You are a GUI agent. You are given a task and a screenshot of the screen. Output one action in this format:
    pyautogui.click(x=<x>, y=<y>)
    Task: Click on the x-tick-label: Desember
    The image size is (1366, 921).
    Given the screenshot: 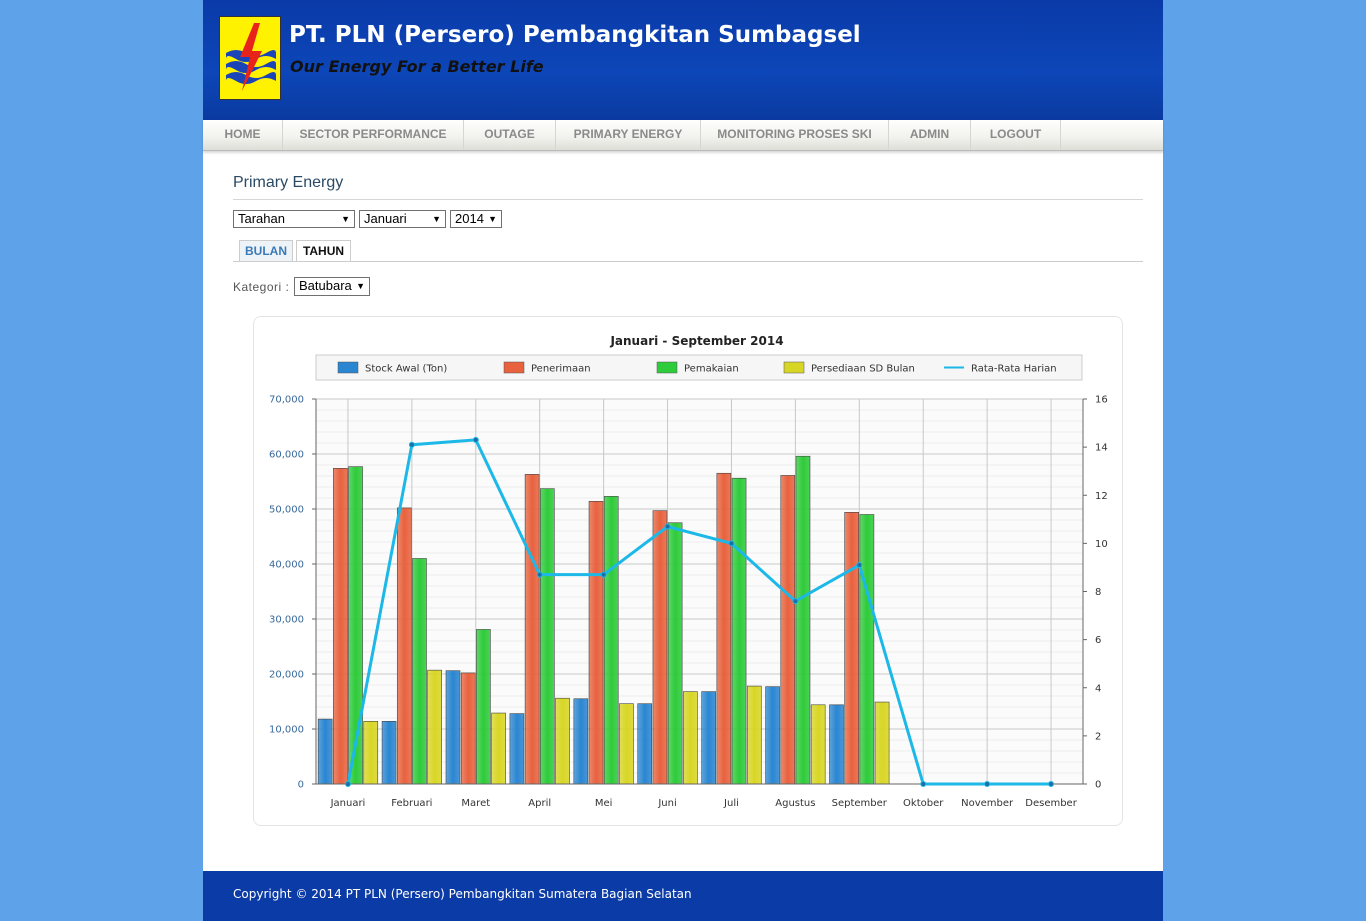 What is the action you would take?
    pyautogui.click(x=1051, y=803)
    